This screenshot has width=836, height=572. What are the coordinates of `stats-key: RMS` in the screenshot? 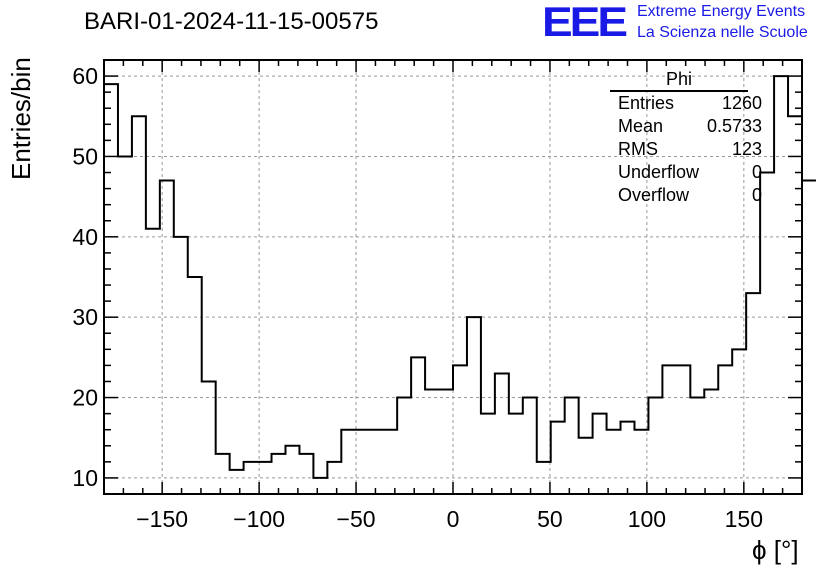 It's located at (638, 149).